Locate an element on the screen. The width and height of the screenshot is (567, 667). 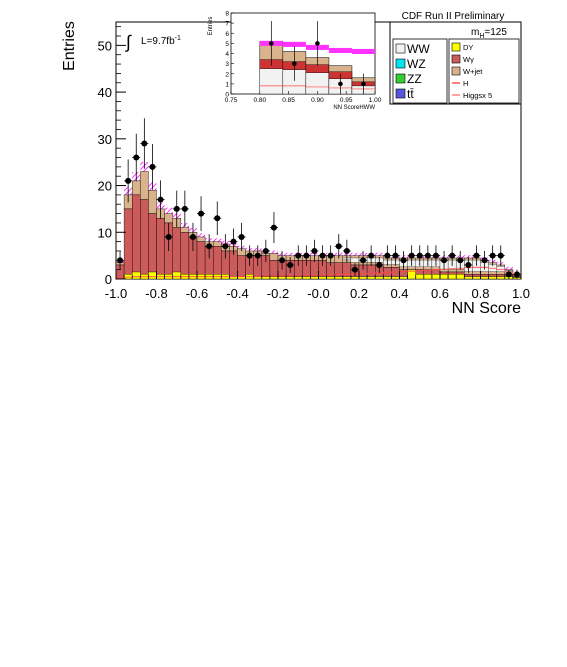
inset-uncertainty-band is located at coordinates (340, 50).